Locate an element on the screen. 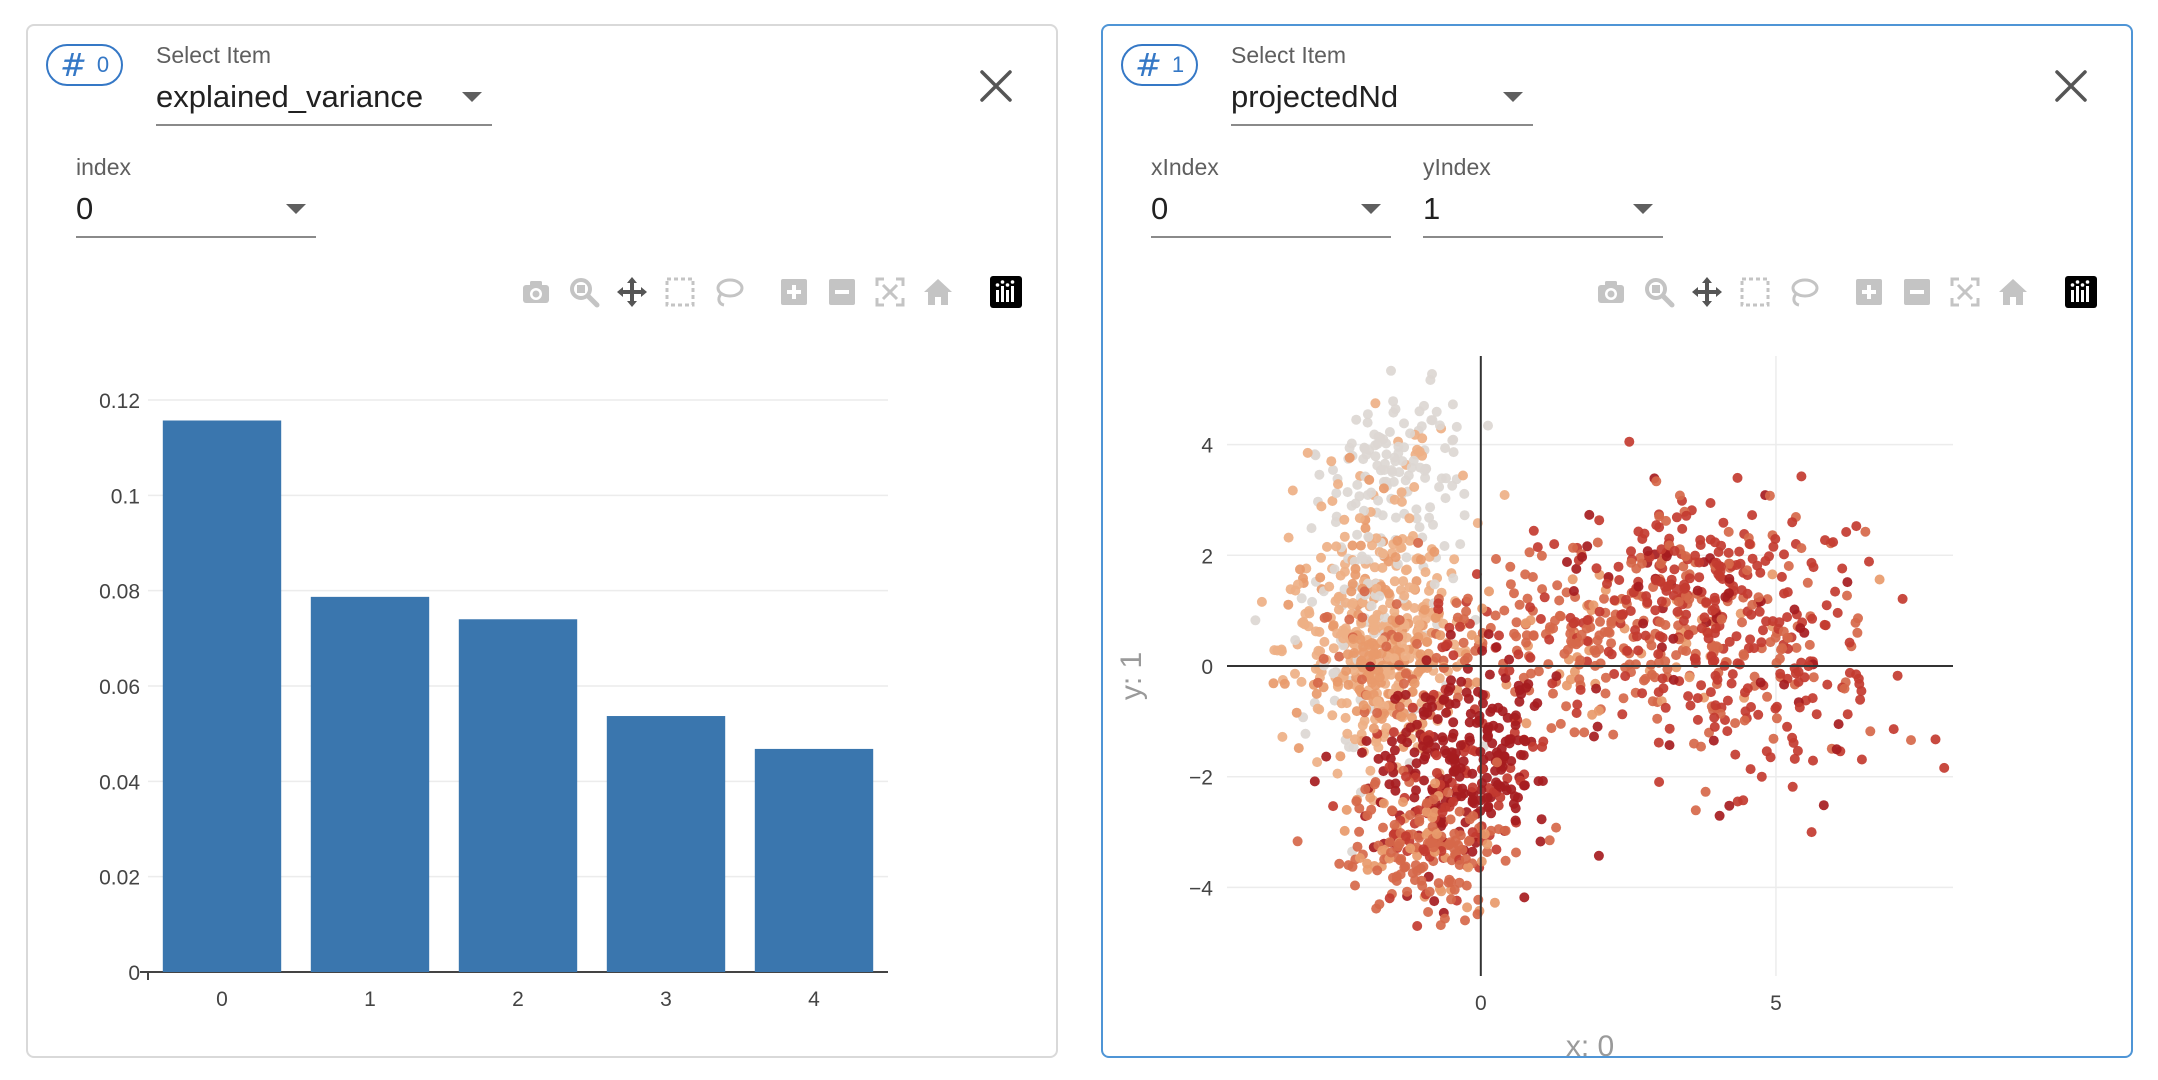 The width and height of the screenshot is (2158, 1080). select-item-dropdown: Select Item explained_variance is located at coordinates (324, 83).